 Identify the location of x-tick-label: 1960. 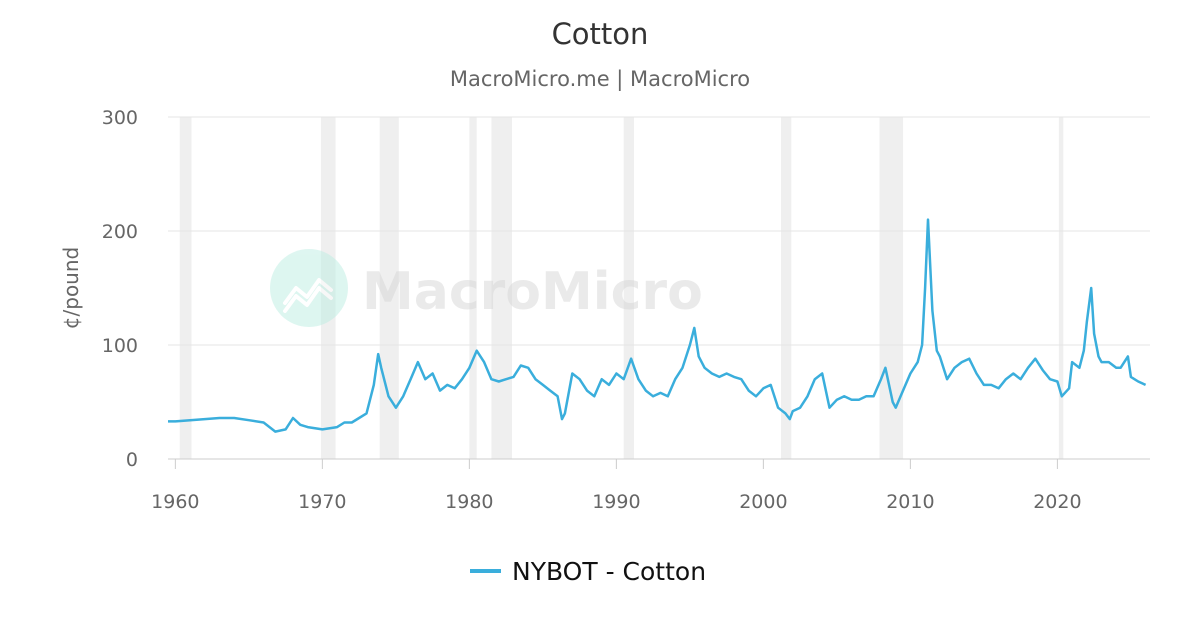
(175, 502).